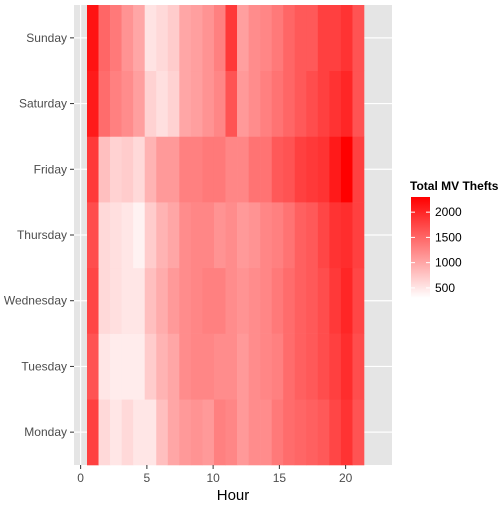  What do you see at coordinates (454, 186) in the screenshot?
I see `legend-title: Total MV Thefts` at bounding box center [454, 186].